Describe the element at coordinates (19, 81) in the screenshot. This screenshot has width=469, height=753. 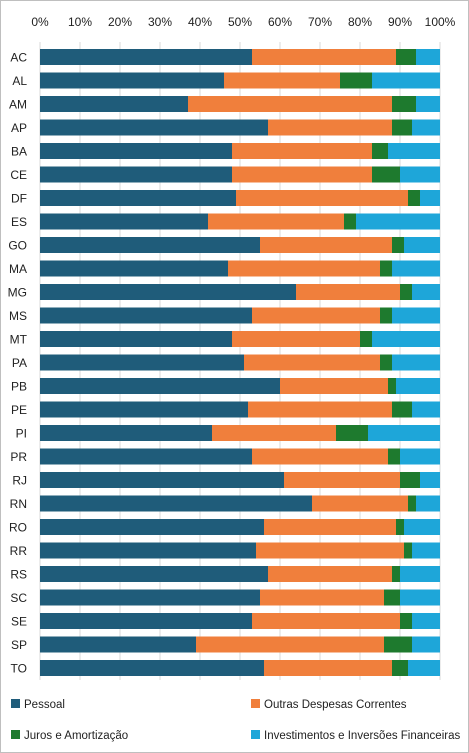
I see `y-category-label: AL` at that location.